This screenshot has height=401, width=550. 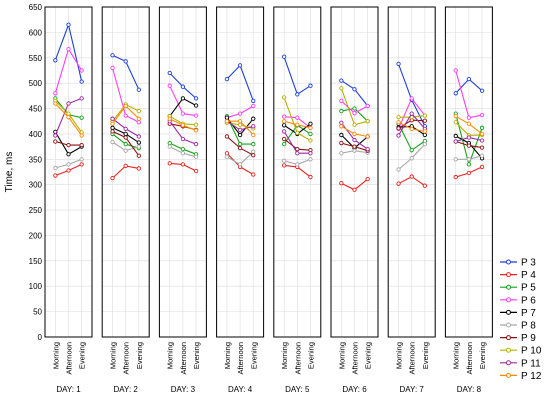 I want to click on y-tick-label: 550, so click(x=36, y=58).